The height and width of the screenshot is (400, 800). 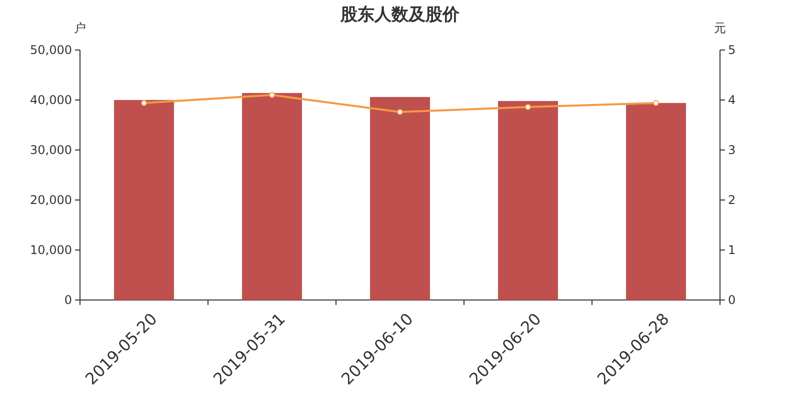 What do you see at coordinates (68, 300) in the screenshot?
I see `y-tick-label: 0` at bounding box center [68, 300].